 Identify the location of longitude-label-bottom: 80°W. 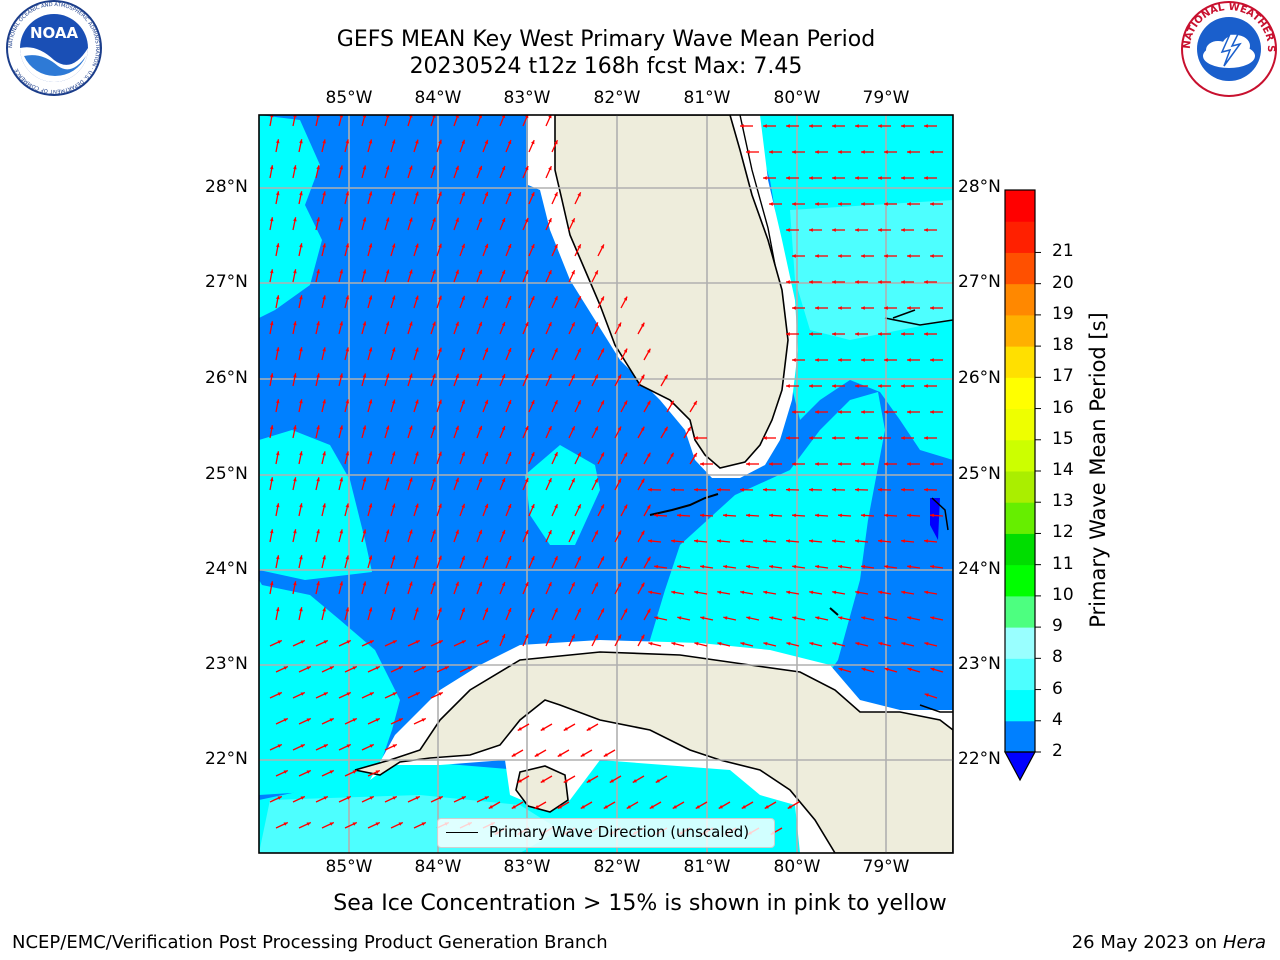
(797, 867).